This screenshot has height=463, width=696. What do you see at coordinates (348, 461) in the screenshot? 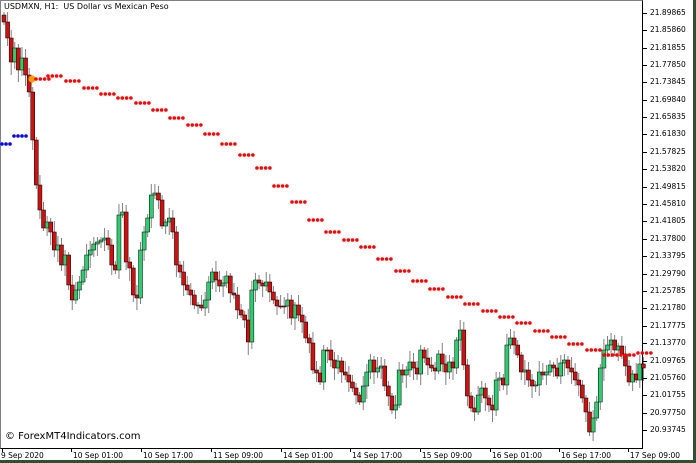
I see `window-border-bottom` at bounding box center [348, 461].